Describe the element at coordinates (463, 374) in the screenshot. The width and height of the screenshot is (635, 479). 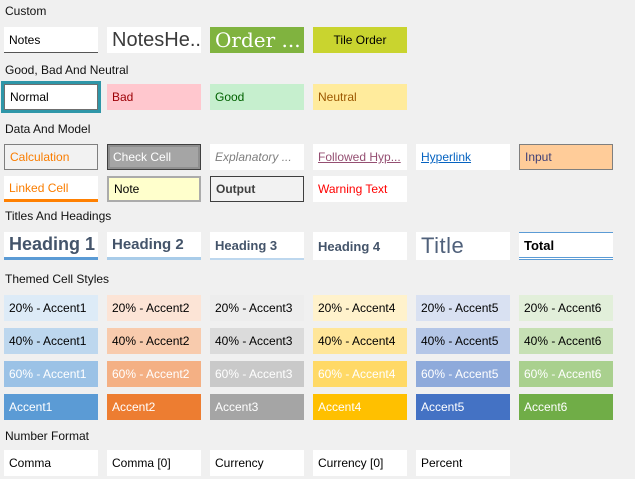
I see `style-tile-60-accent5: 60% - Accent5` at that location.